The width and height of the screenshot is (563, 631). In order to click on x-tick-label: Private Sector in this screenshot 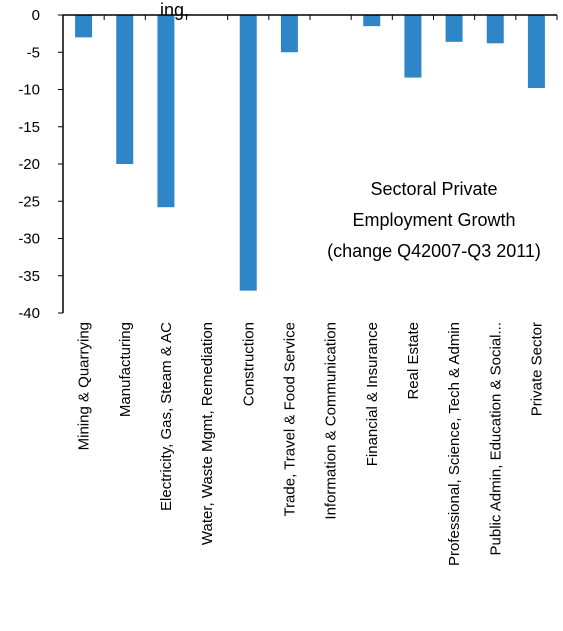, I will do `click(536, 369)`.